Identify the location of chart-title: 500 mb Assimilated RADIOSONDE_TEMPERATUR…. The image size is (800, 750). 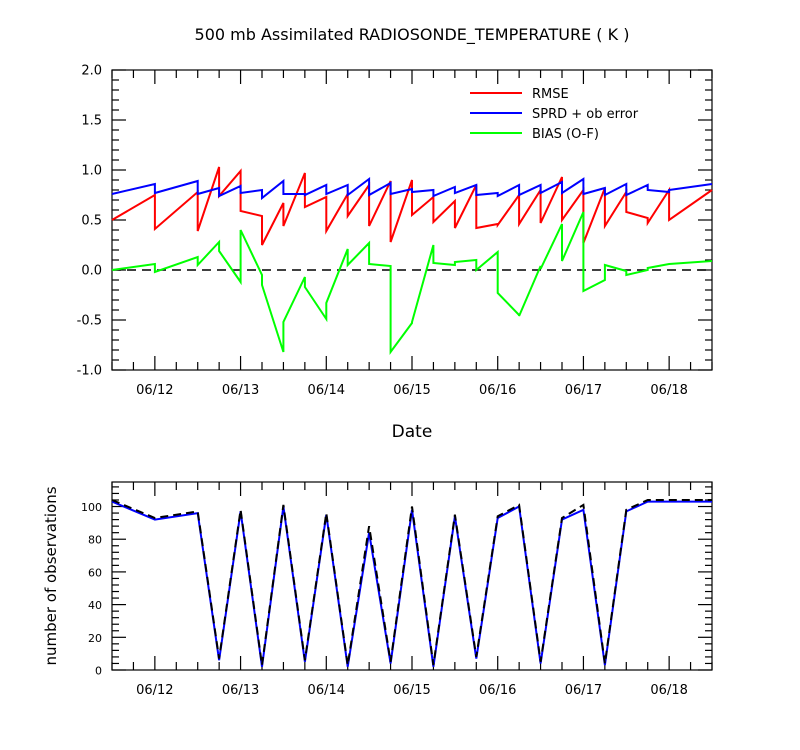
(412, 35).